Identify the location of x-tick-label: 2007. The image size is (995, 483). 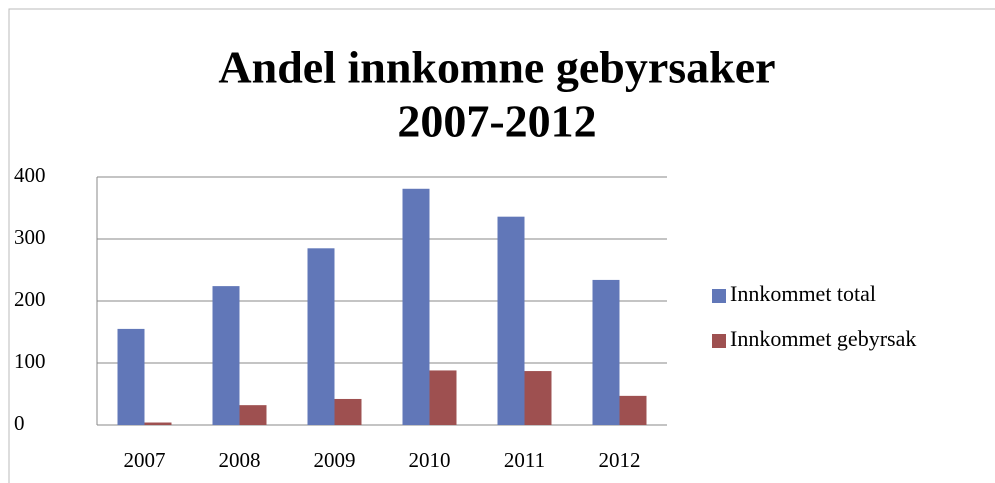
(145, 460).